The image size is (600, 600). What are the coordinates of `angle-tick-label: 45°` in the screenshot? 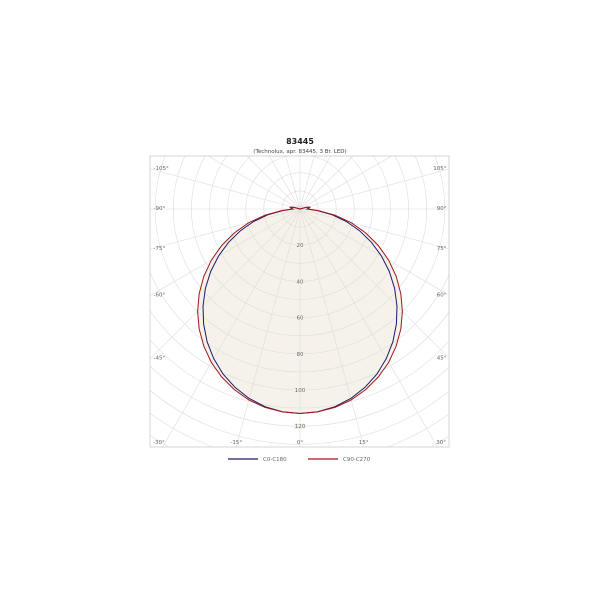 It's located at (442, 359).